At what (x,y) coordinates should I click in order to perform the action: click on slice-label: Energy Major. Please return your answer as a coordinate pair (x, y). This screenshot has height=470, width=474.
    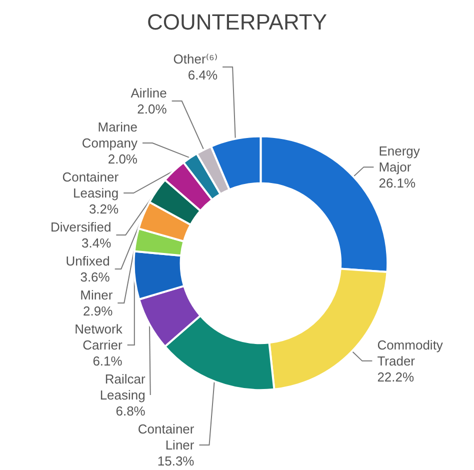
    Looking at the image, I should click on (399, 159).